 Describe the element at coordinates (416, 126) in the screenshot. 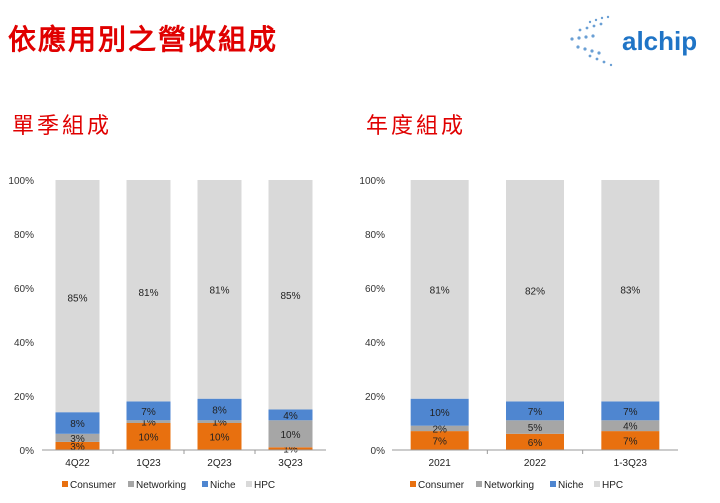

I see `annual-subtitle: 年度組成` at that location.